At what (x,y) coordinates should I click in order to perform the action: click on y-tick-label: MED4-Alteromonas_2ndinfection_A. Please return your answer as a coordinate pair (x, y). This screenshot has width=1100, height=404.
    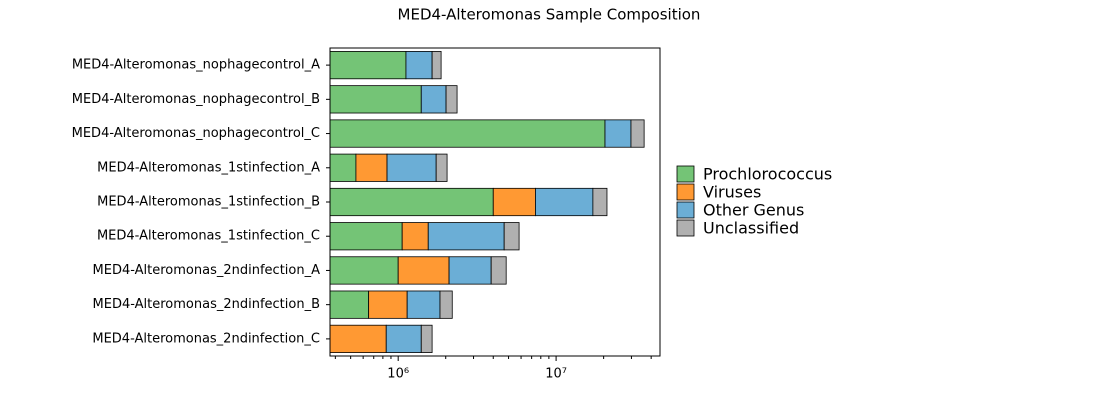
    Looking at the image, I should click on (207, 270).